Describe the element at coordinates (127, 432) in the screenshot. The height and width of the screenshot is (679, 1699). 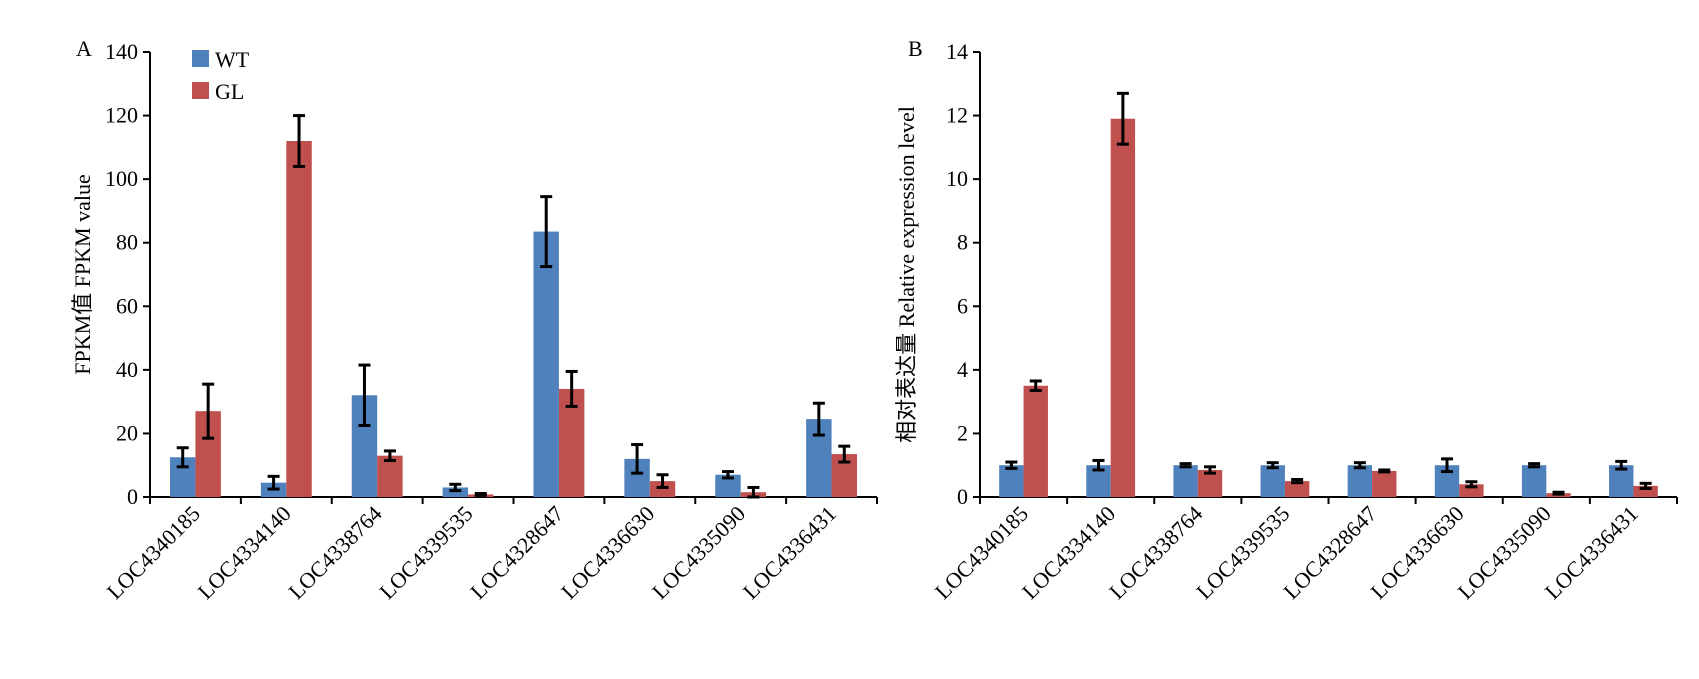
I see `y-tick-label: 20` at that location.